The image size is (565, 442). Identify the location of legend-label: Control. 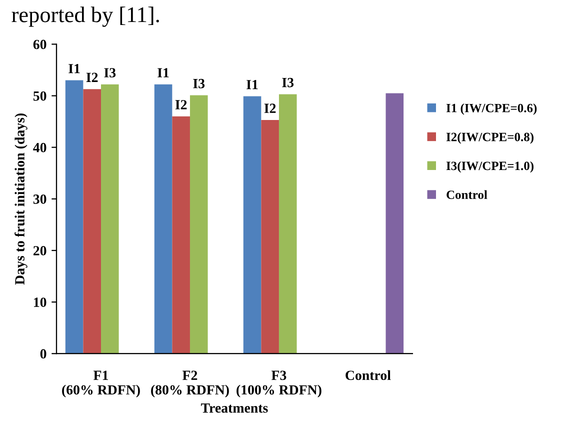
(467, 195).